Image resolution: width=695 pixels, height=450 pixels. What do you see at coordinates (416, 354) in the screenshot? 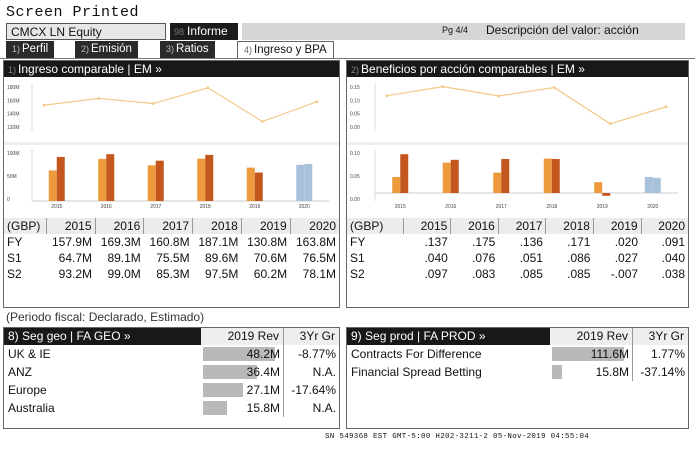
I see `segment-name: Contracts For Difference` at bounding box center [416, 354].